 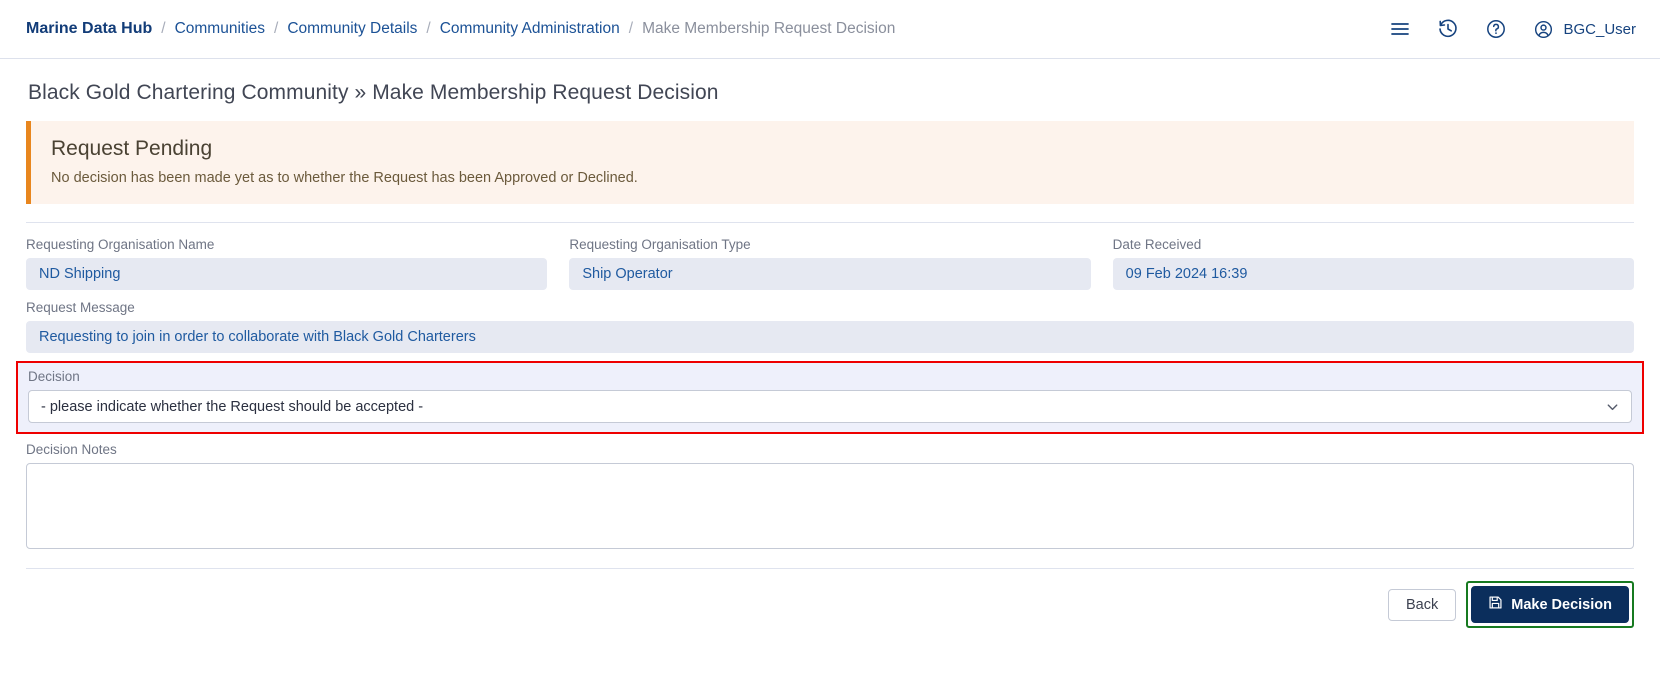 I want to click on field-date-received: Date Received 09 Feb 2024 16:39, so click(x=1373, y=263).